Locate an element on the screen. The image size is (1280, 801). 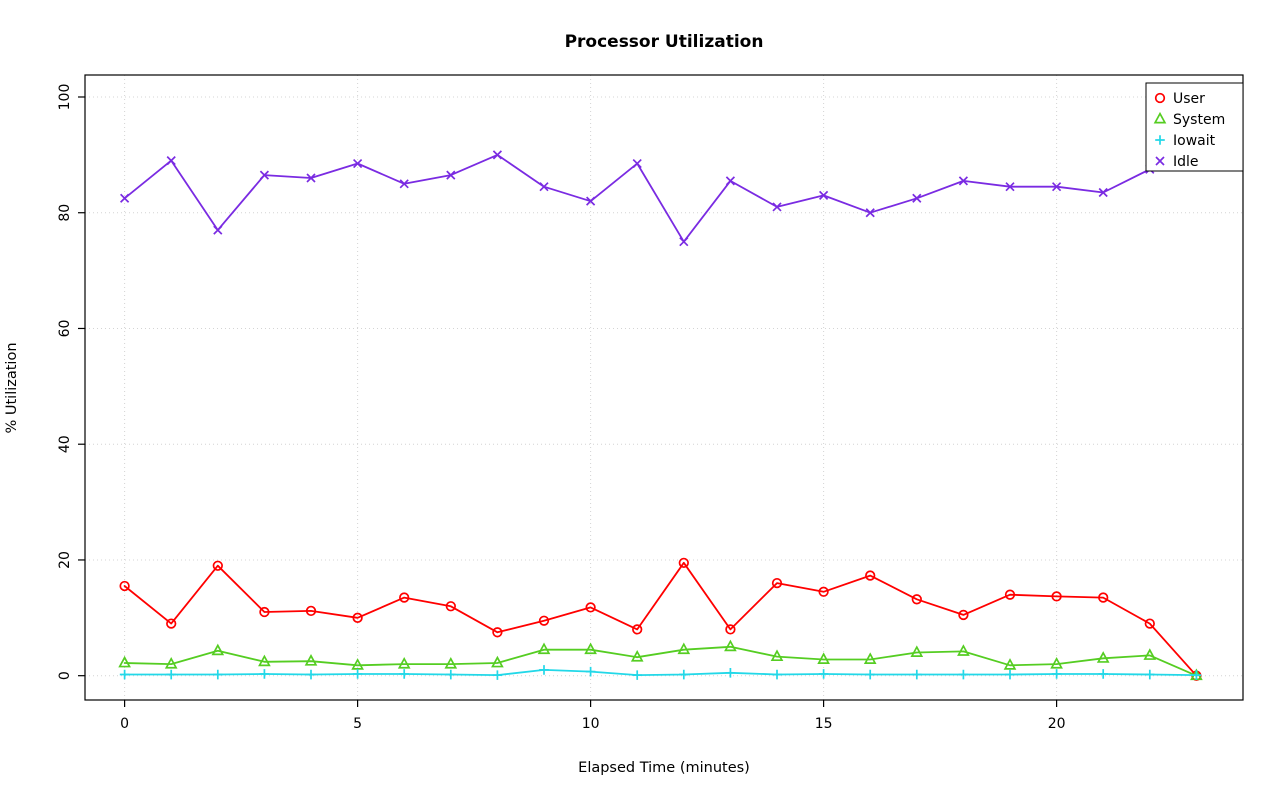
x-tick-label: 15 is located at coordinates (824, 724).